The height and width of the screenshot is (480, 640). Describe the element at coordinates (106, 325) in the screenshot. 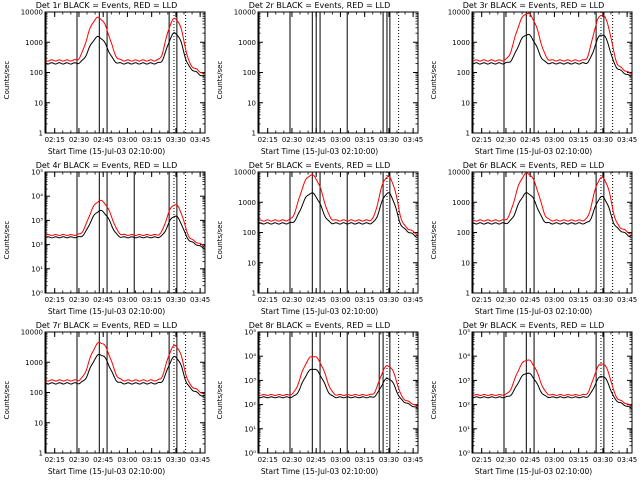

I see `panel-title: Det 7r BLACK = Events, RED = LLD` at that location.